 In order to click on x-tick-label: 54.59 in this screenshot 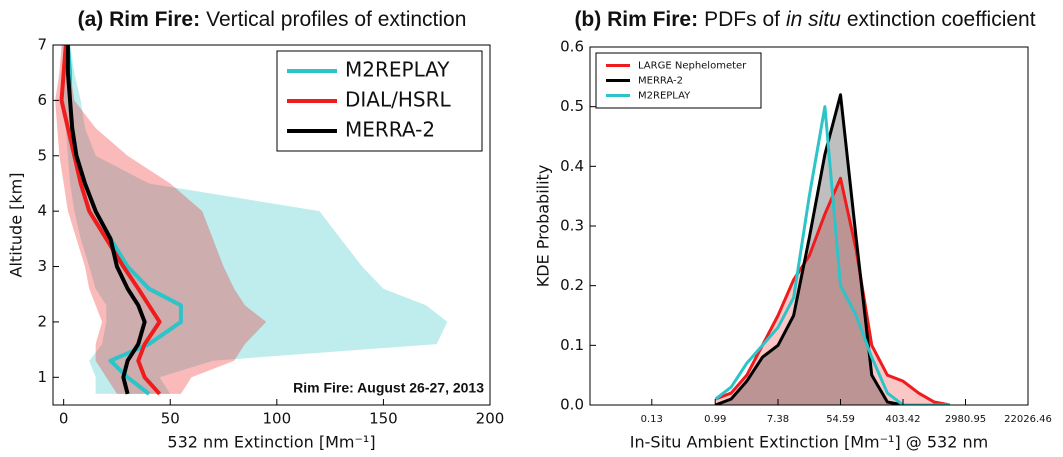, I will do `click(840, 419)`.